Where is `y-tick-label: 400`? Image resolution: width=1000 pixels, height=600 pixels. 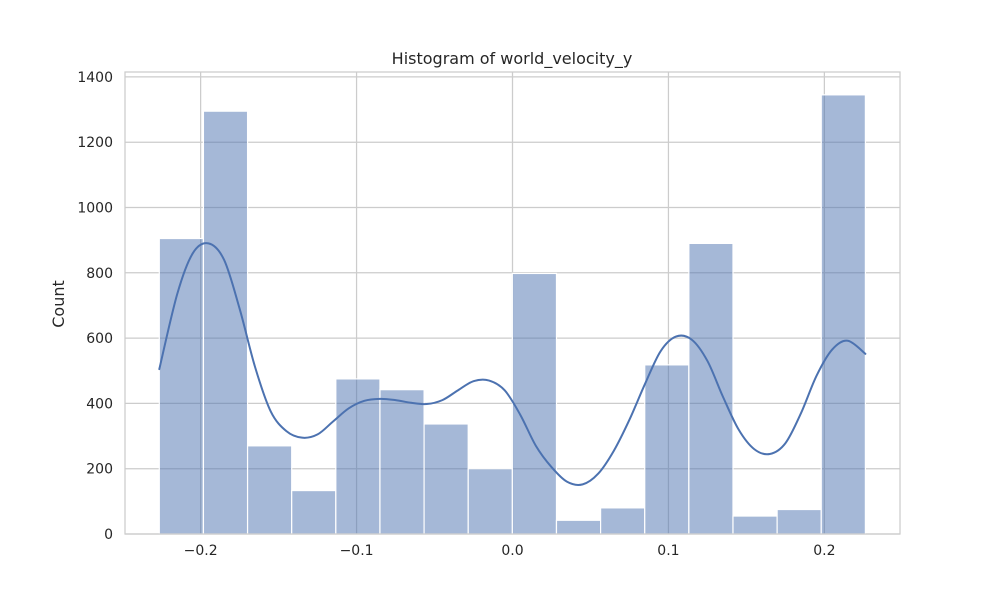 y-tick-label: 400 is located at coordinates (99, 404).